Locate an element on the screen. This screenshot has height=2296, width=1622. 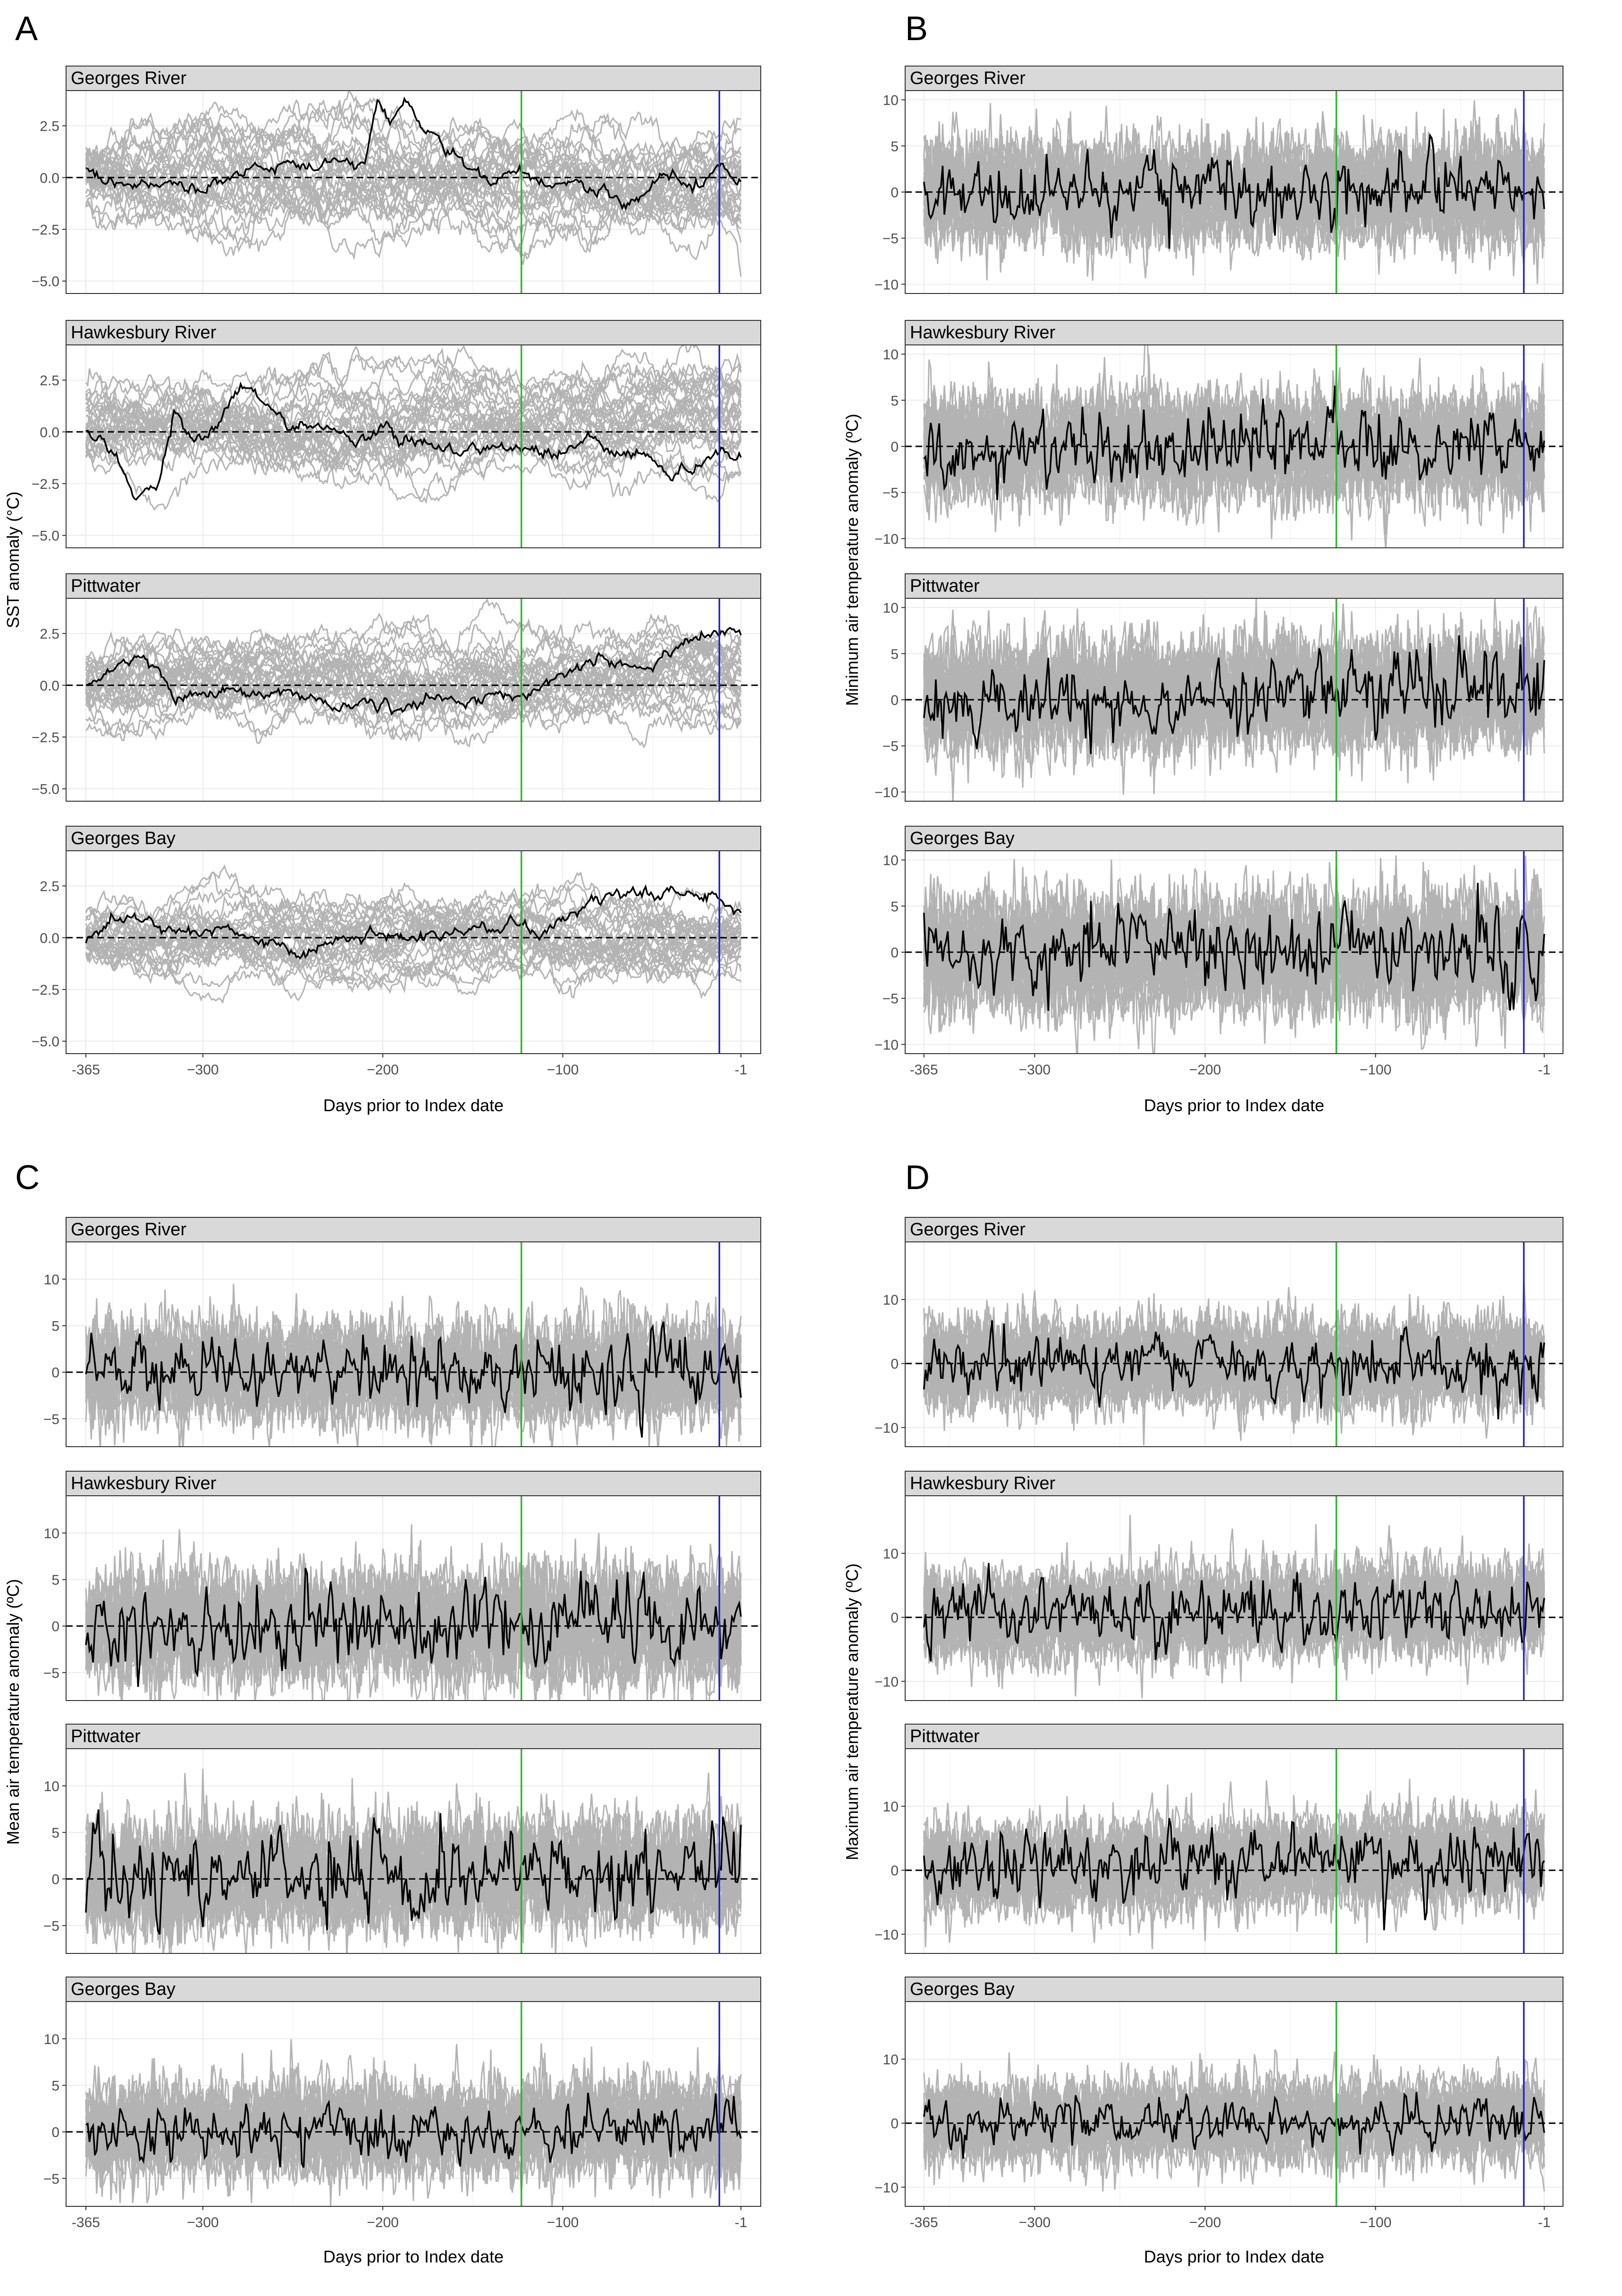
facet-georges-bay: Georges Bay −10 0 10 is located at coordinates (1219, 2092).